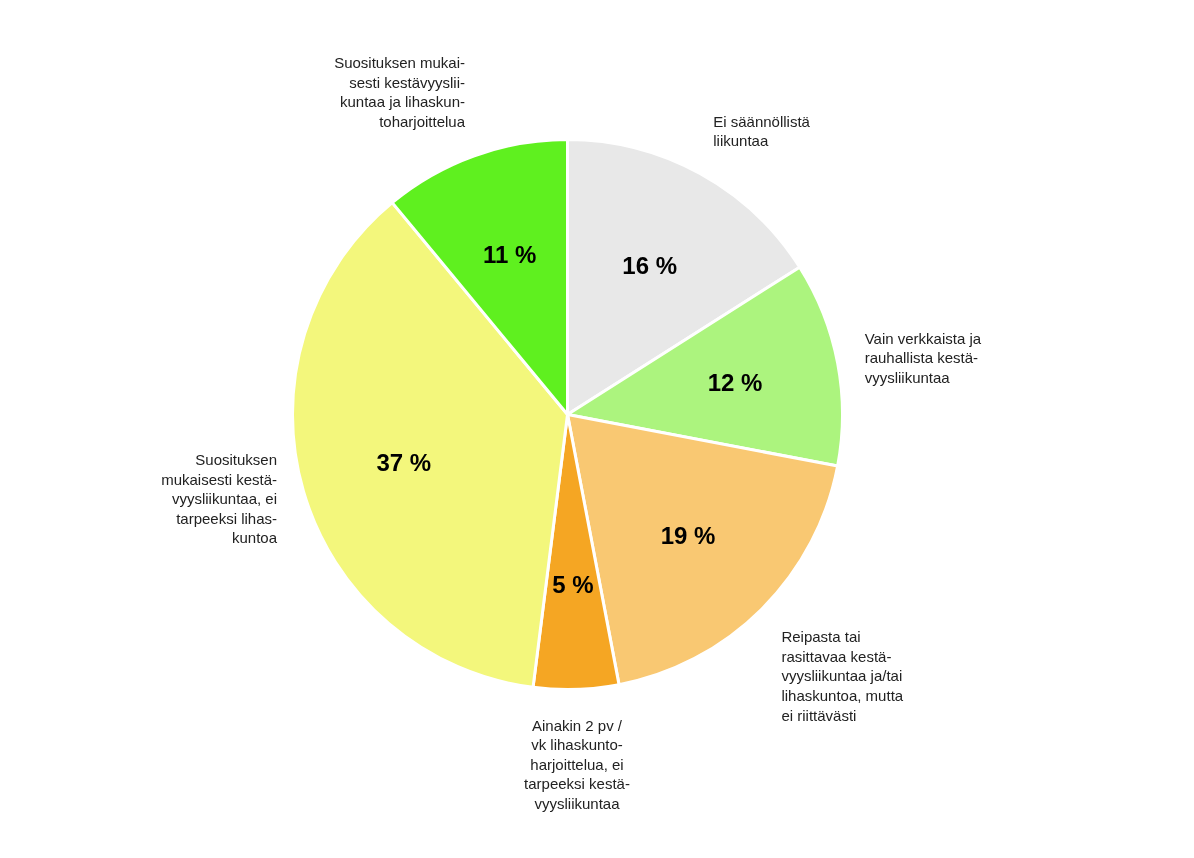  I want to click on data-label: 12 %, so click(735, 383).